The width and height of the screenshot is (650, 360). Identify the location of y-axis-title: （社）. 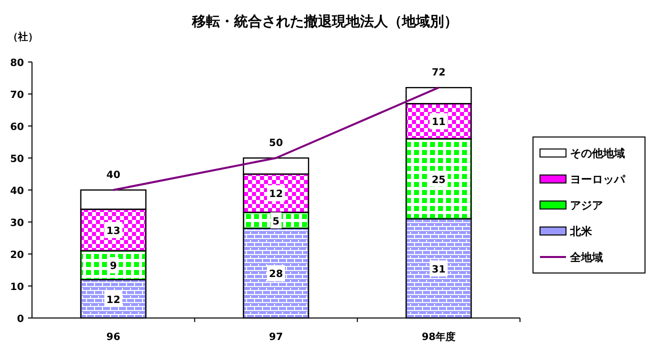
(23, 37).